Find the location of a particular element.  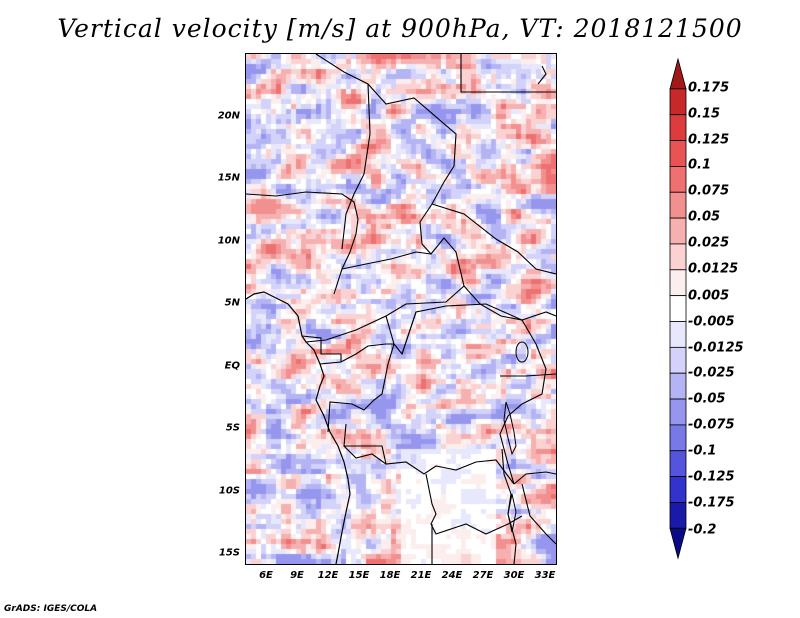

colorbar-label: 0.025 is located at coordinates (709, 243).